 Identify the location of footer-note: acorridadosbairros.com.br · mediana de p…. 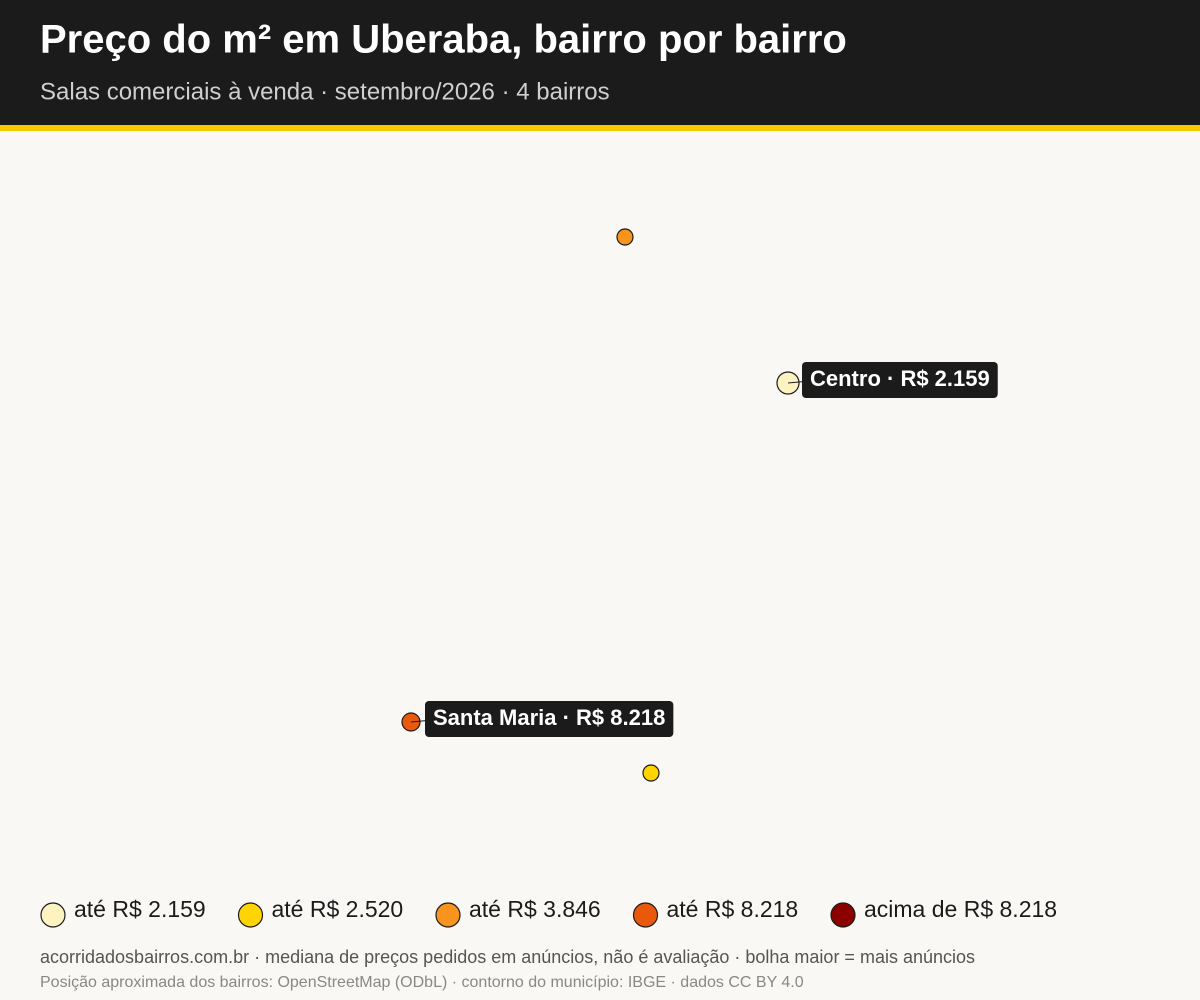
(507, 957).